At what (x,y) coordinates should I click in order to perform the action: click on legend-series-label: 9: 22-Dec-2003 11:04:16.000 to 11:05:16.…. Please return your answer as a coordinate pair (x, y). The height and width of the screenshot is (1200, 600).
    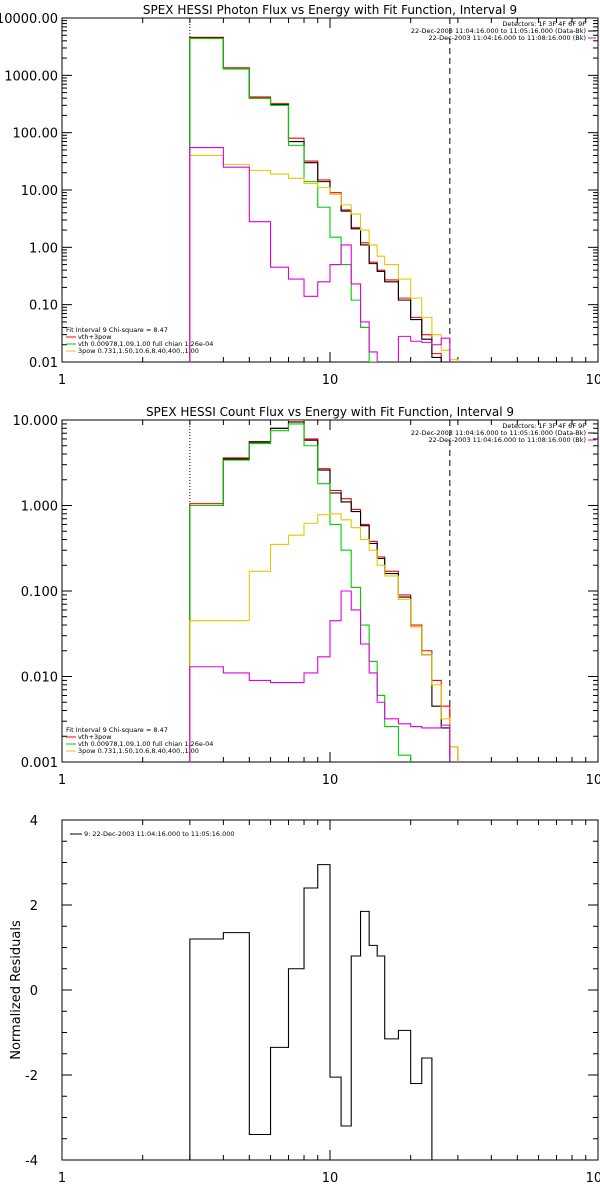
    Looking at the image, I should click on (159, 834).